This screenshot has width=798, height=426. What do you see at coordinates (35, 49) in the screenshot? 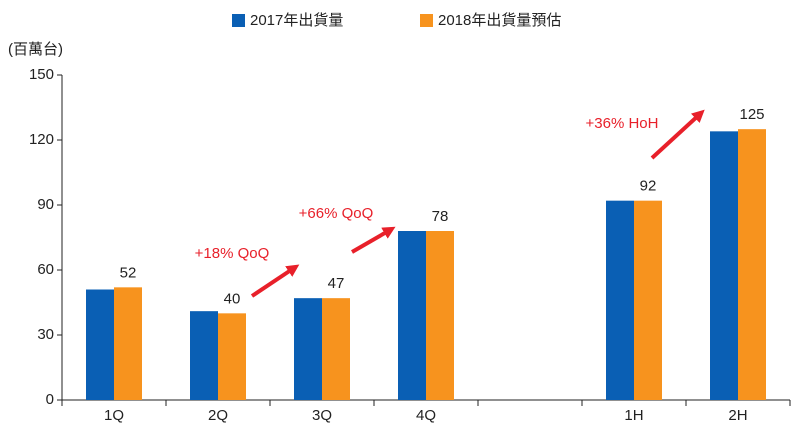
I see `y-axis-label: (百萬台)` at bounding box center [35, 49].